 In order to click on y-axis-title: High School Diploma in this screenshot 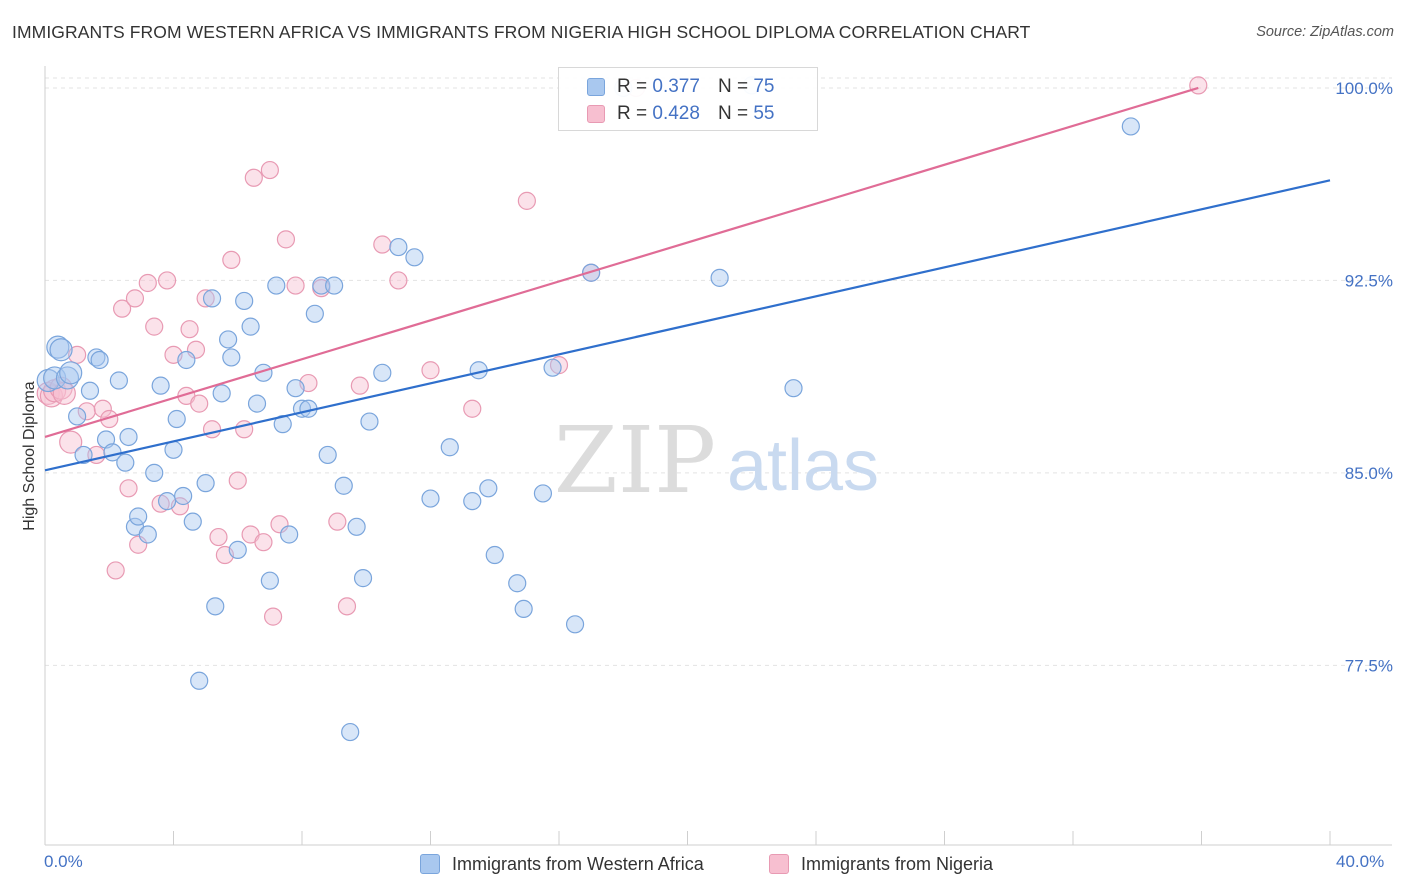, I will do `click(29, 456)`.